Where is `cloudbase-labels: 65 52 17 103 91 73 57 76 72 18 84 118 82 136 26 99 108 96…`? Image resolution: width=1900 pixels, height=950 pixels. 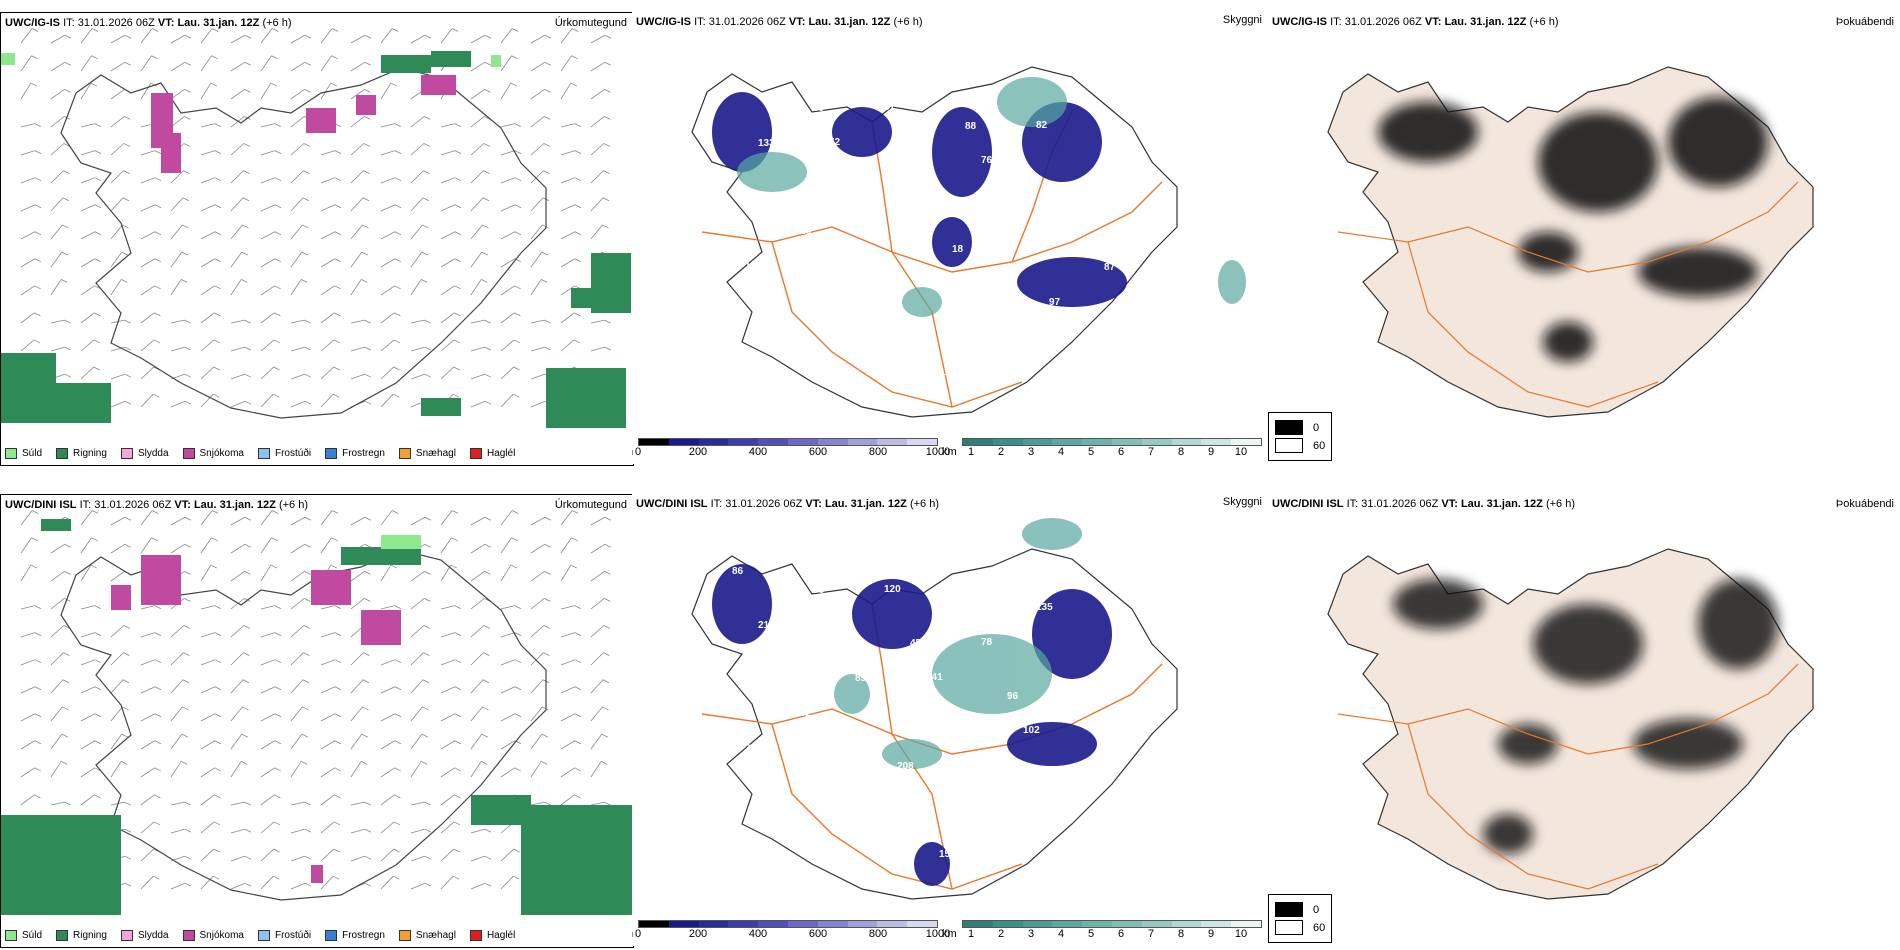
cloudbase-labels: 65 52 17 103 91 73 57 76 72 18 84 118 82 136 26 99 108 96… is located at coordinates (947, 231).